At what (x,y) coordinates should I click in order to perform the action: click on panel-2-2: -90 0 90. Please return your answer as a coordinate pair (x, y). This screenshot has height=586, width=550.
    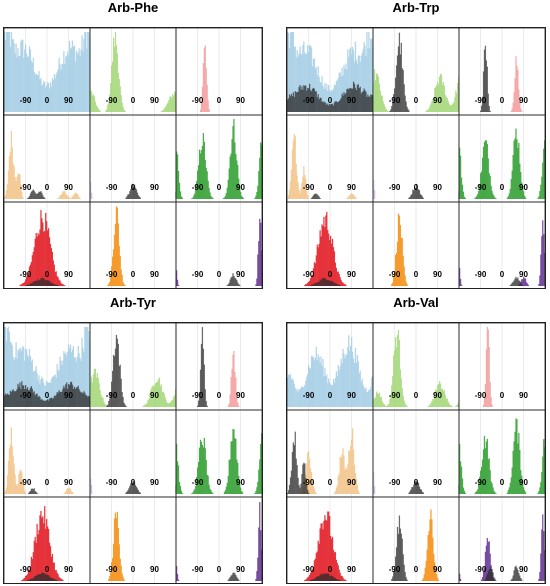
    Looking at the image, I should click on (218, 539).